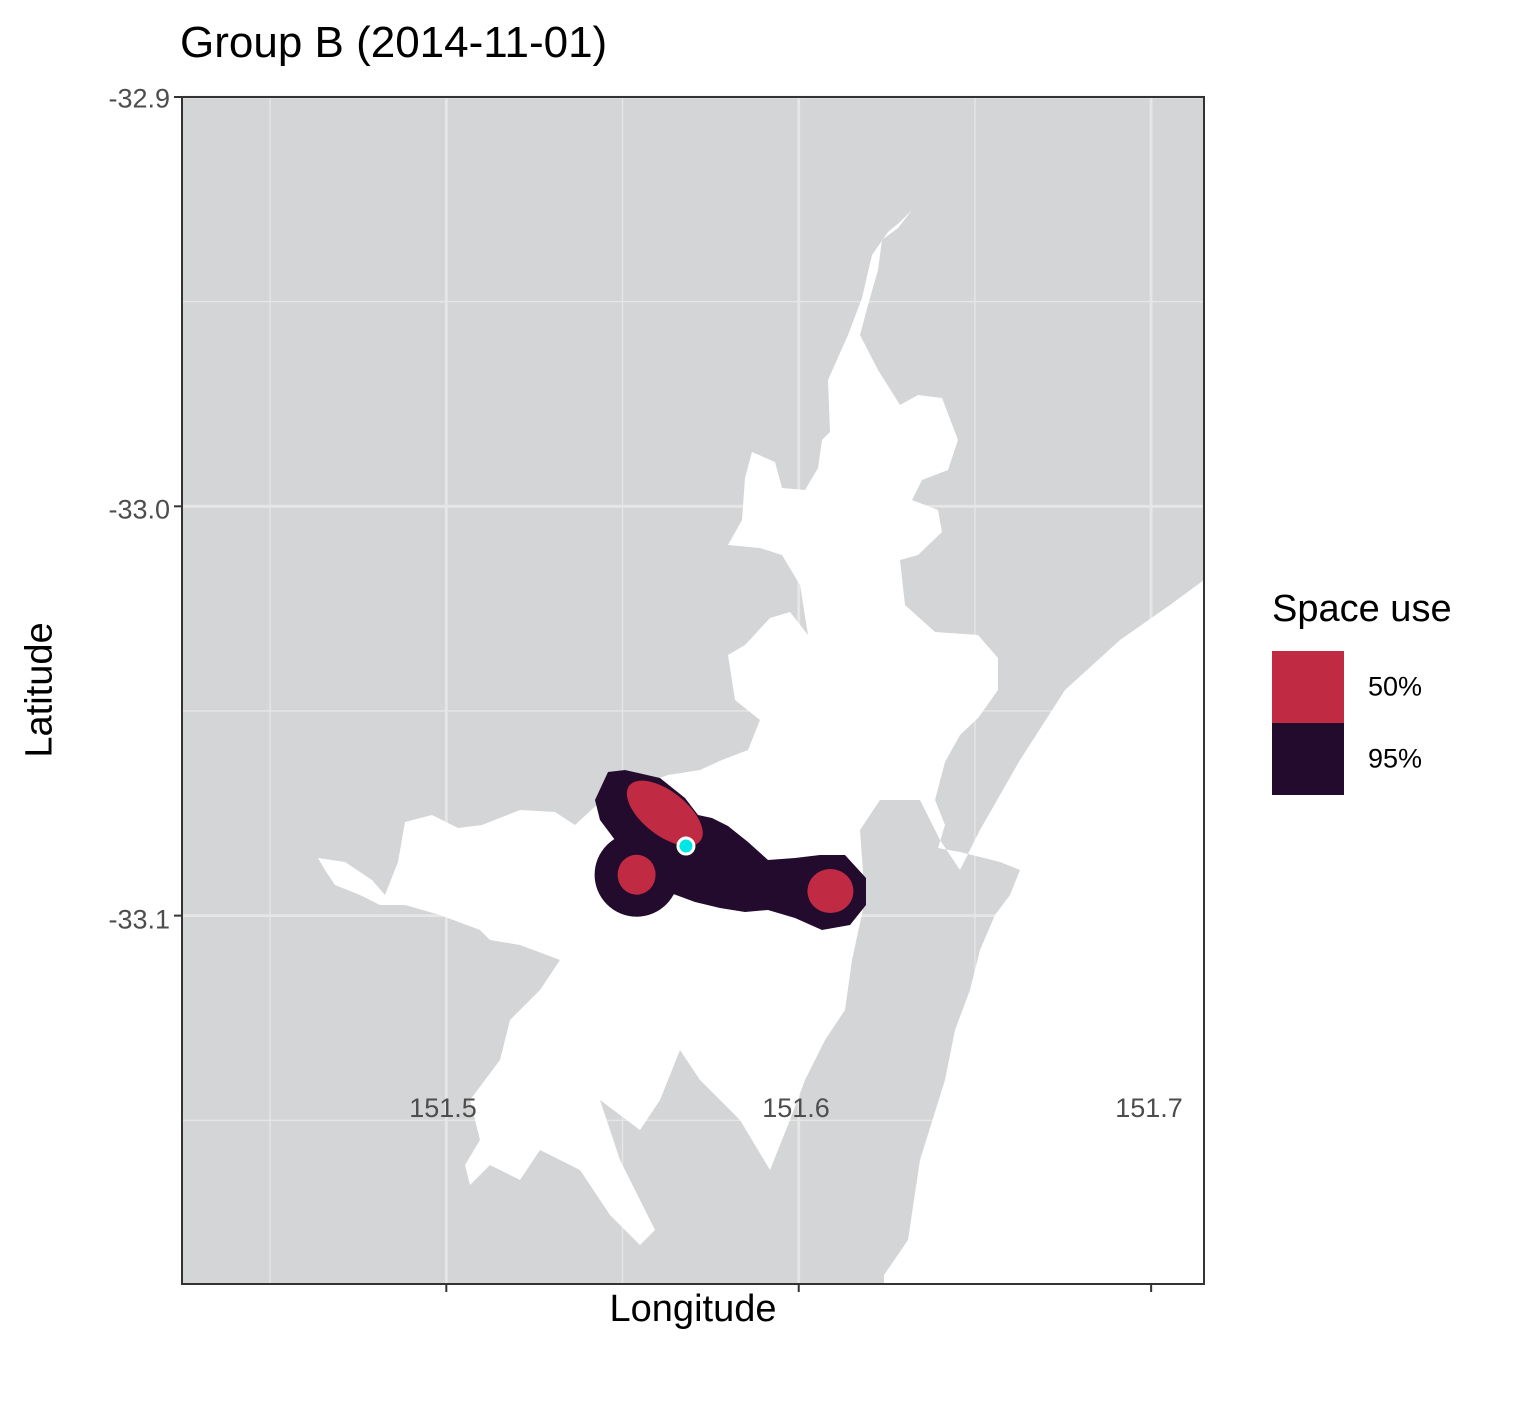  What do you see at coordinates (139, 509) in the screenshot?
I see `y-tick-label: -33.0` at bounding box center [139, 509].